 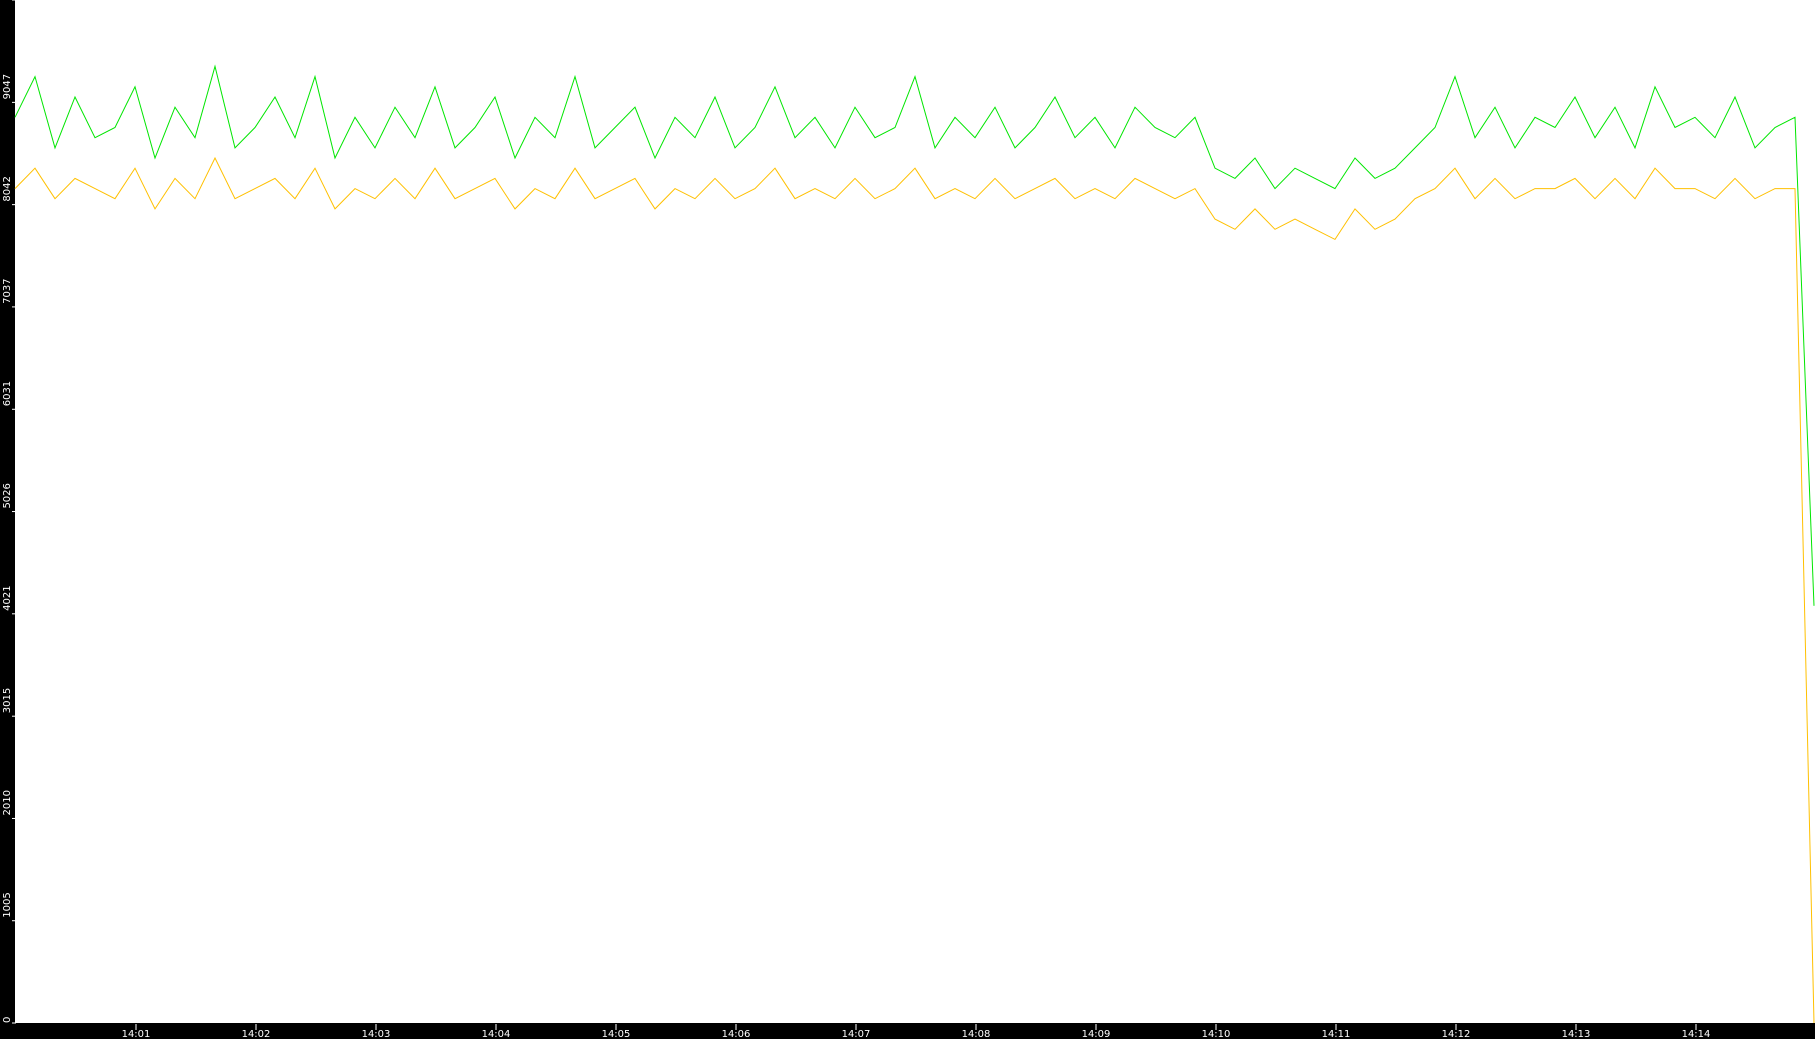 I want to click on x-tick-label: 14:01, so click(x=136, y=1034).